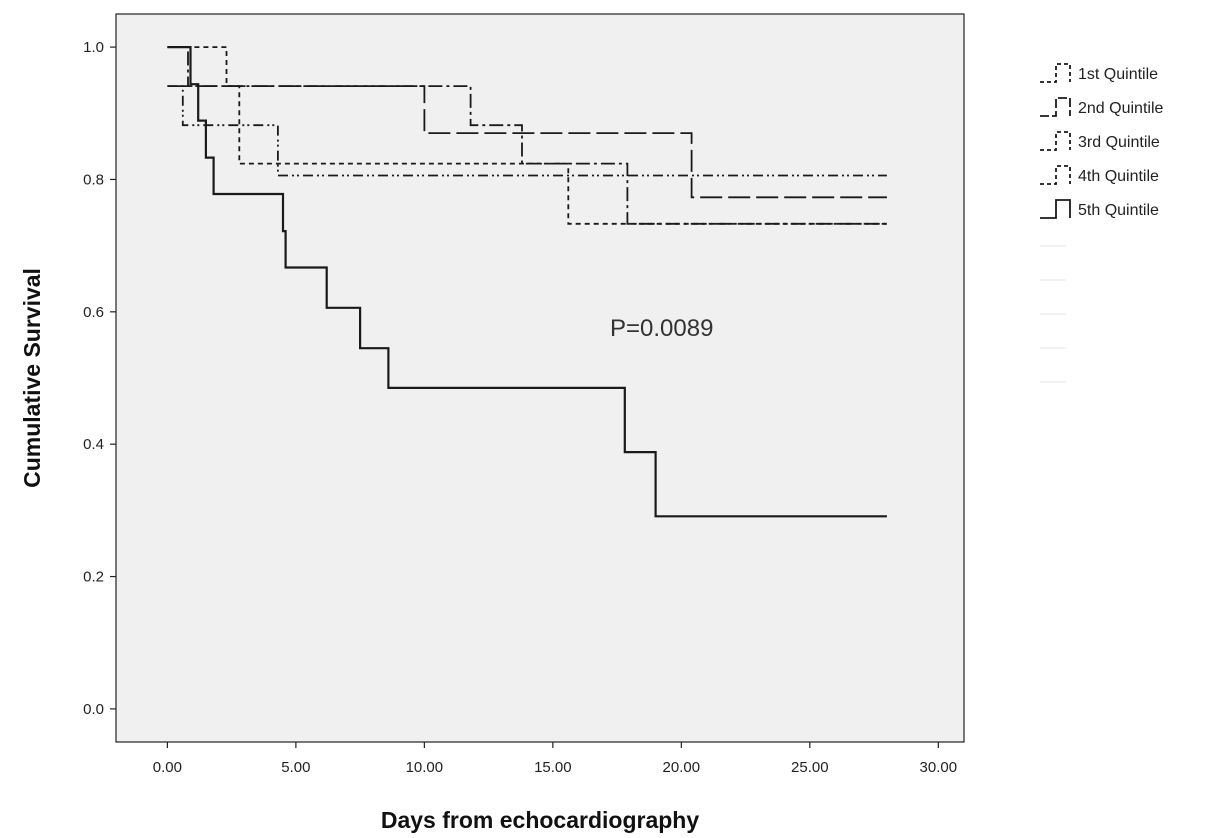 This screenshot has height=838, width=1206. I want to click on x-tick-label: 25.00, so click(810, 767).